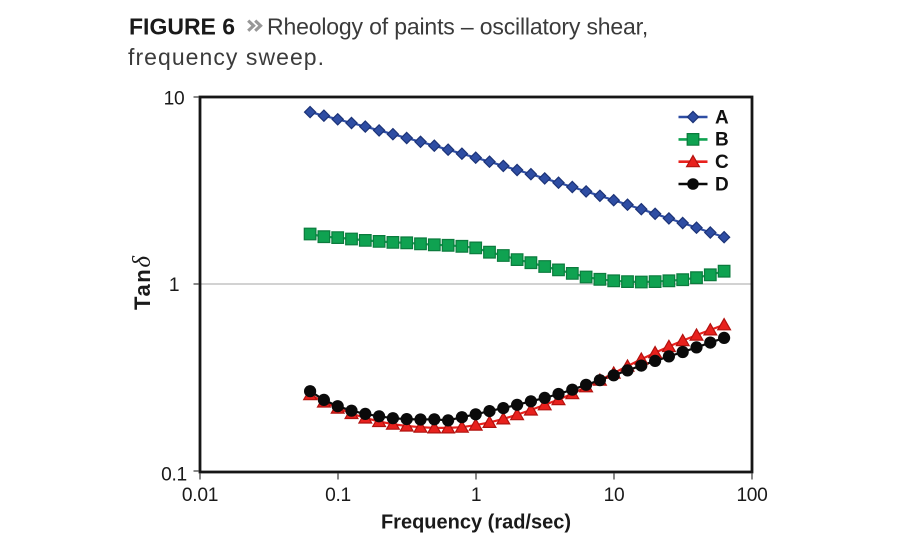 This screenshot has width=900, height=555. I want to click on svg-text: D, so click(722, 184).